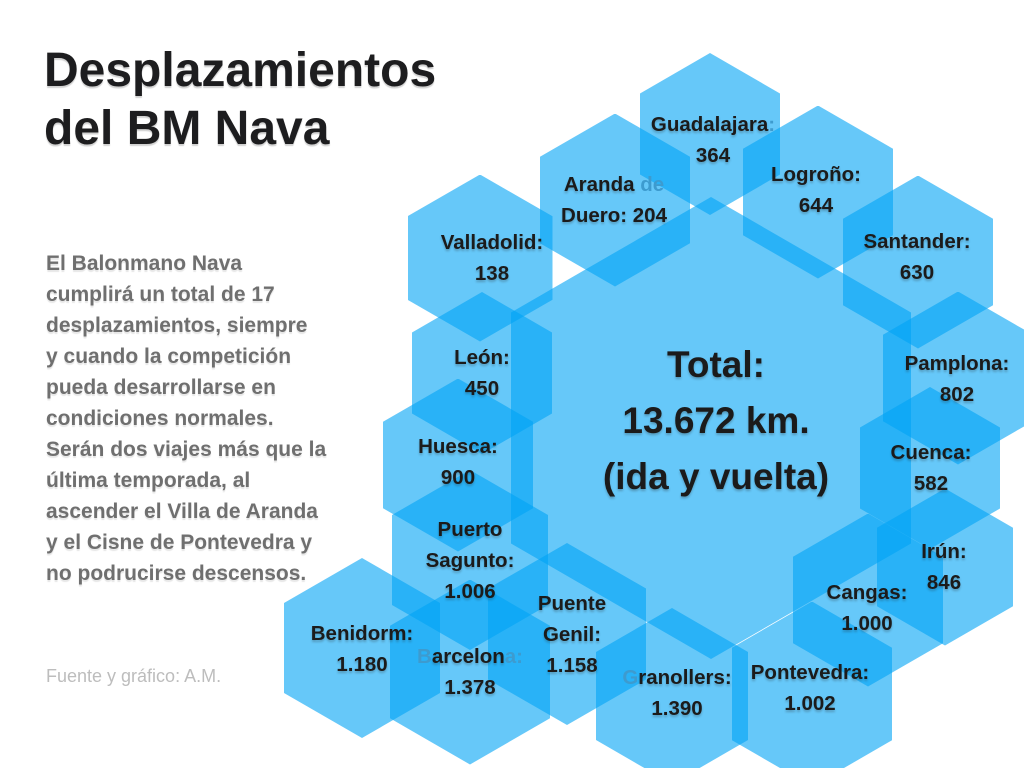 Image resolution: width=1024 pixels, height=768 pixels. I want to click on label-line: Irún:, so click(944, 551).